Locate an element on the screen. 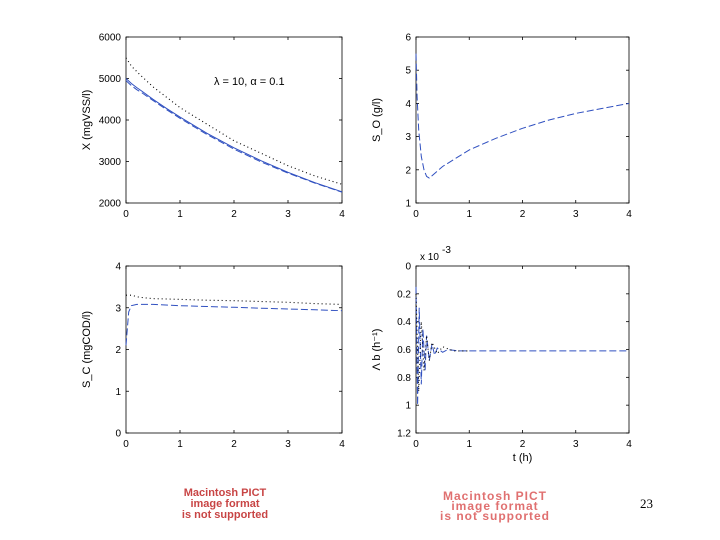  pict-left-line3: is not supported is located at coordinates (225, 515).